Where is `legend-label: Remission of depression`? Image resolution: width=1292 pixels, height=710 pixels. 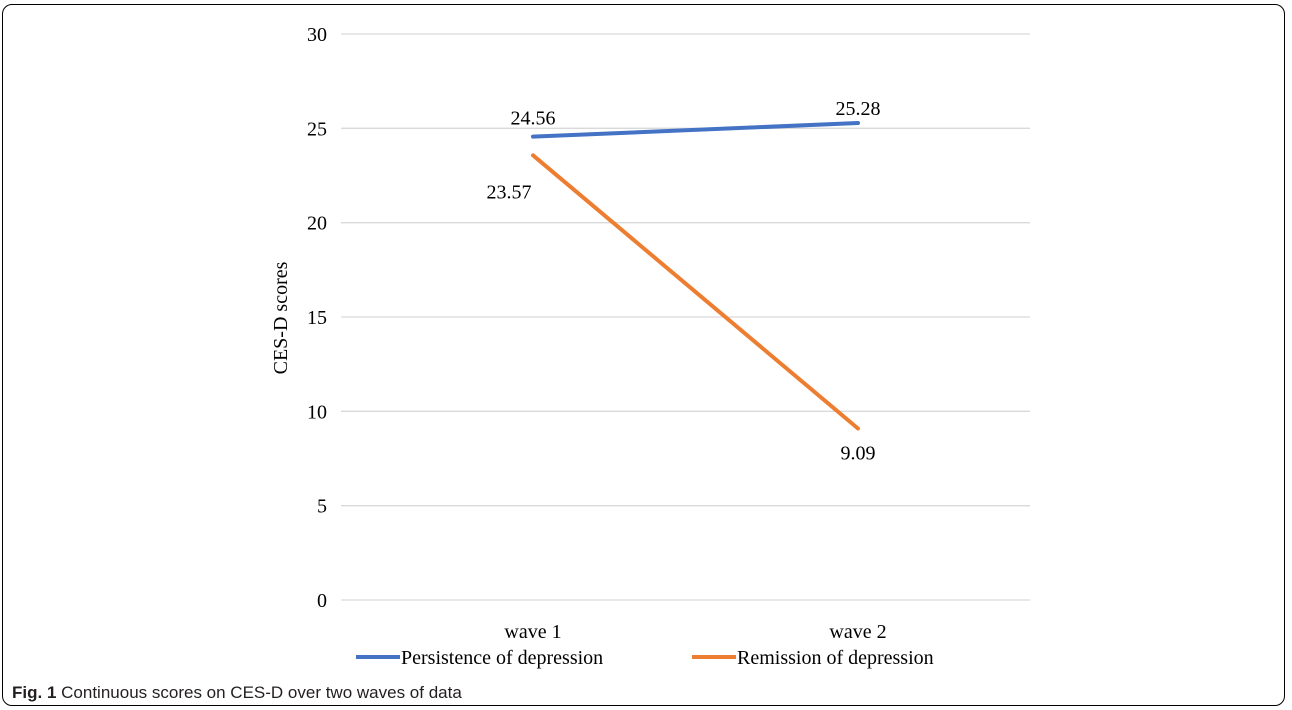
legend-label: Remission of depression is located at coordinates (835, 658).